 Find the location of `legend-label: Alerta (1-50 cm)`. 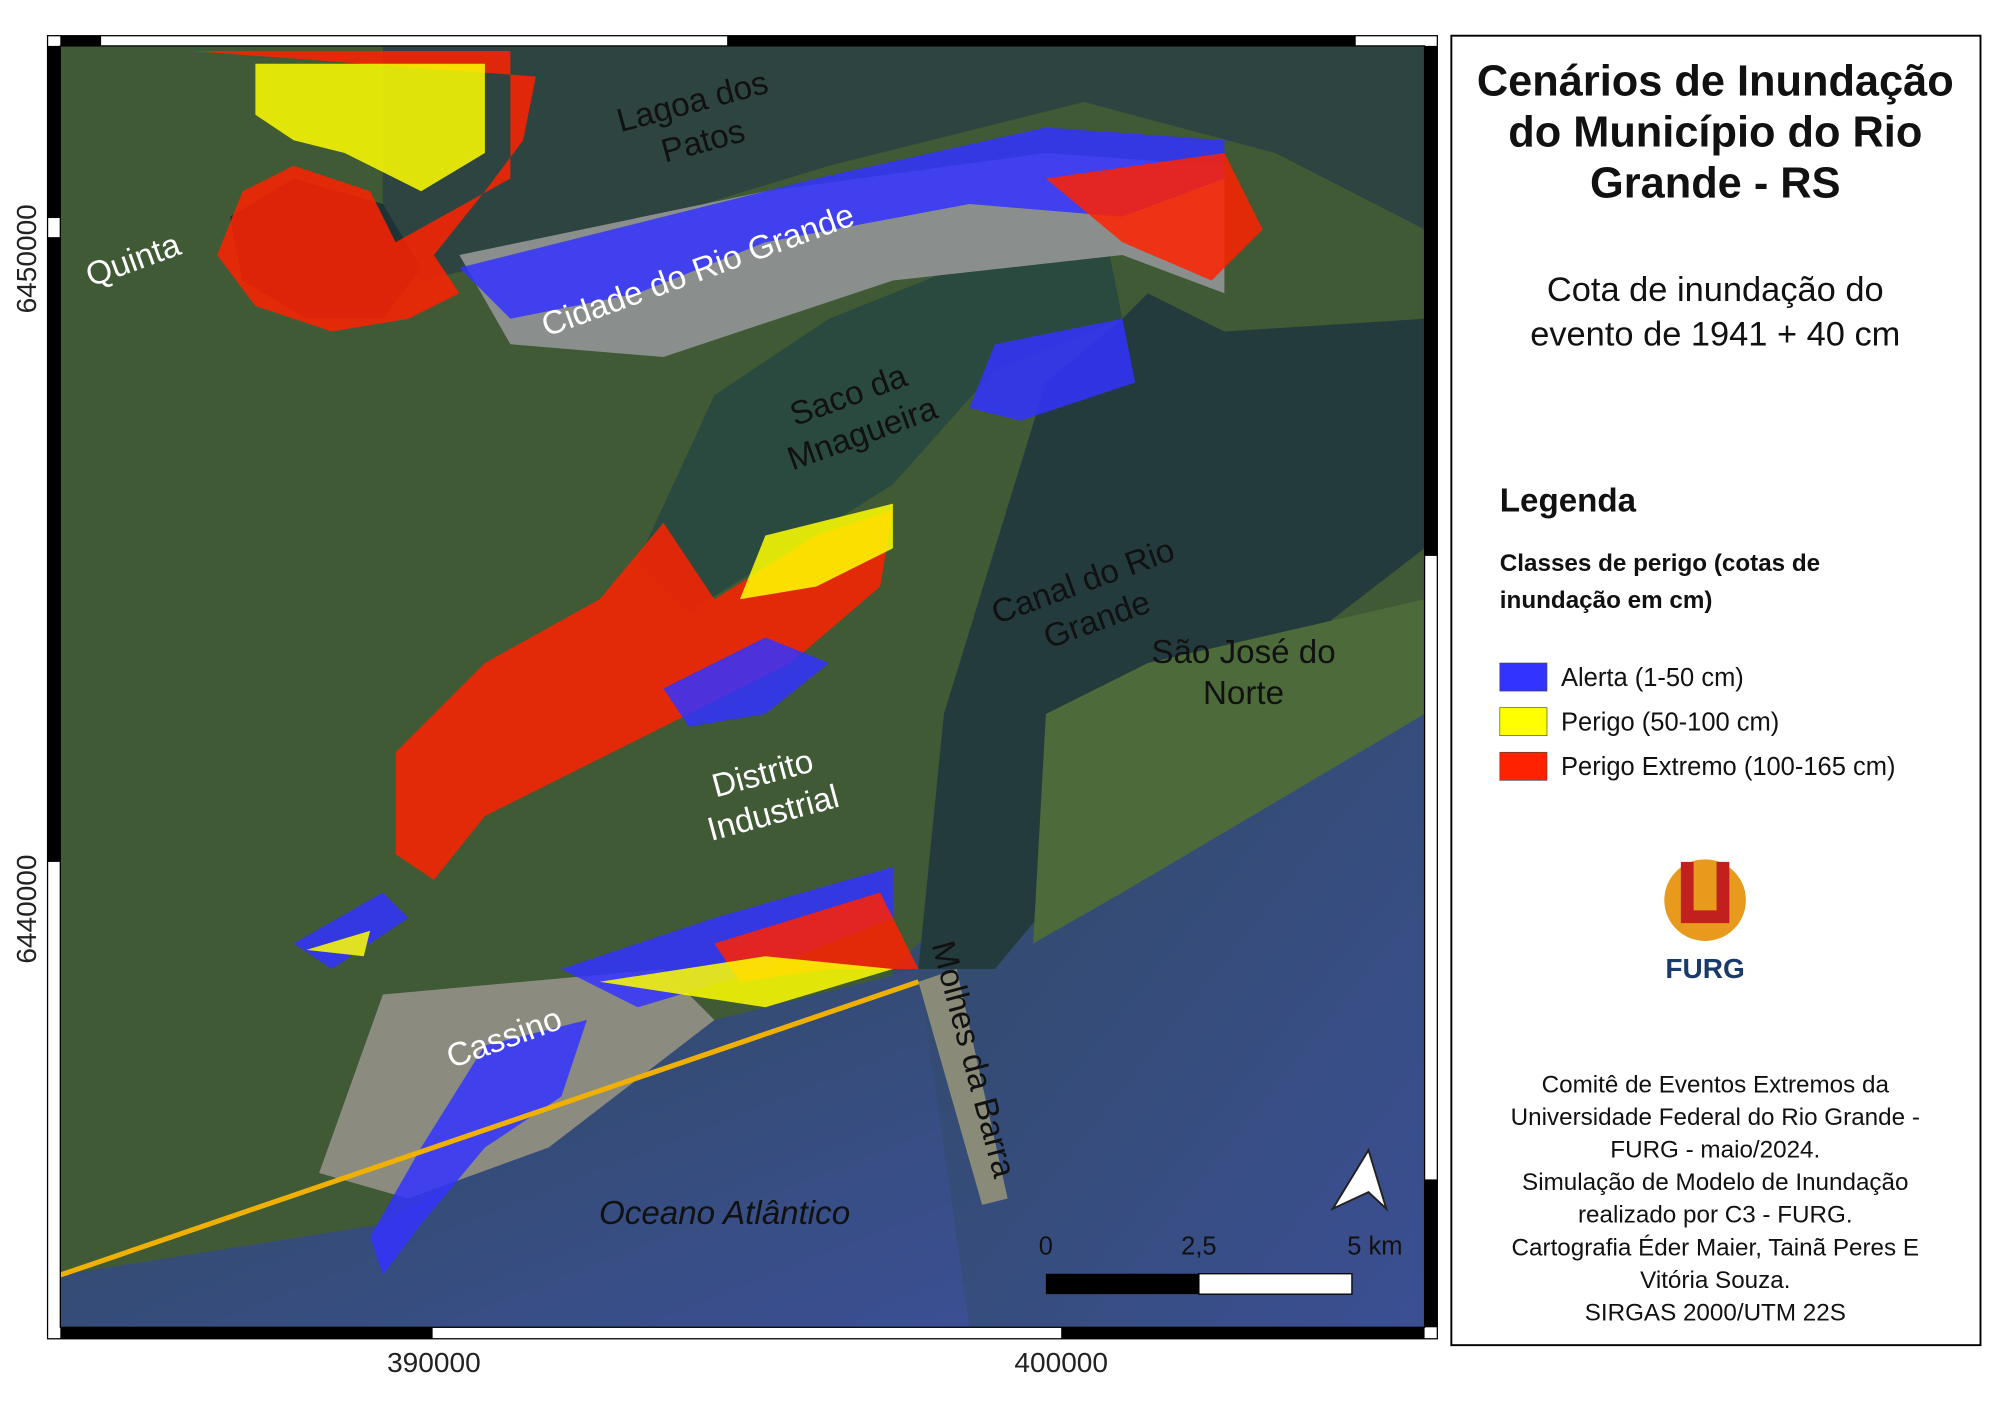

legend-label: Alerta (1-50 cm) is located at coordinates (1652, 678).